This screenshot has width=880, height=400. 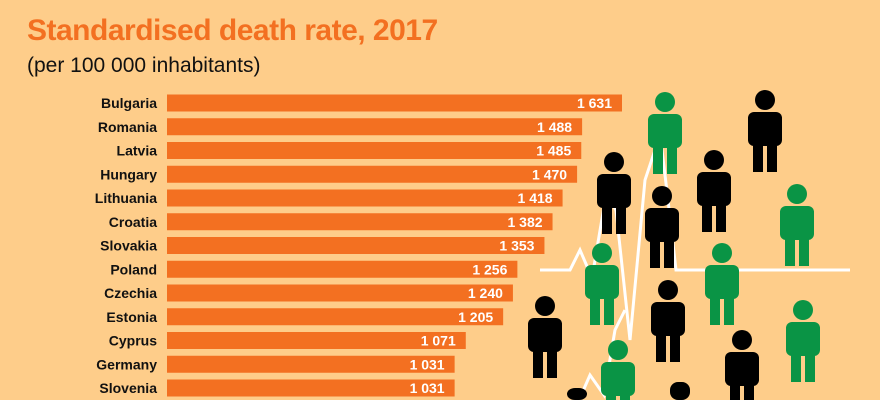 What do you see at coordinates (594, 103) in the screenshot?
I see `value-label: 1 631` at bounding box center [594, 103].